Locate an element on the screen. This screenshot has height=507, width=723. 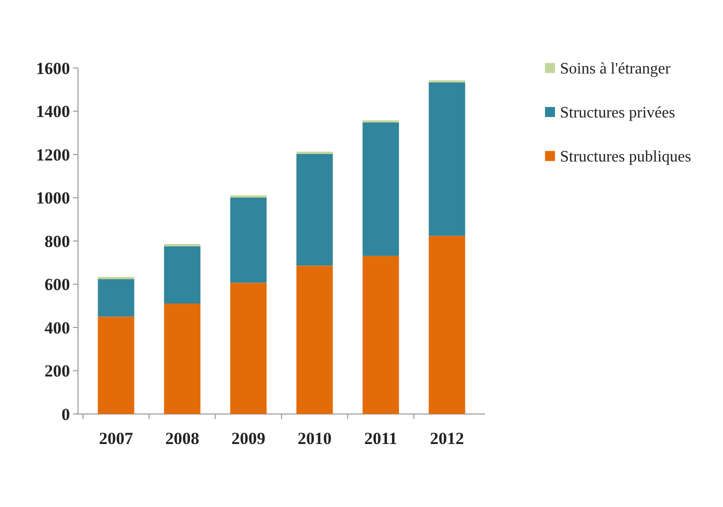
y-tick-label: 600 is located at coordinates (57, 284).